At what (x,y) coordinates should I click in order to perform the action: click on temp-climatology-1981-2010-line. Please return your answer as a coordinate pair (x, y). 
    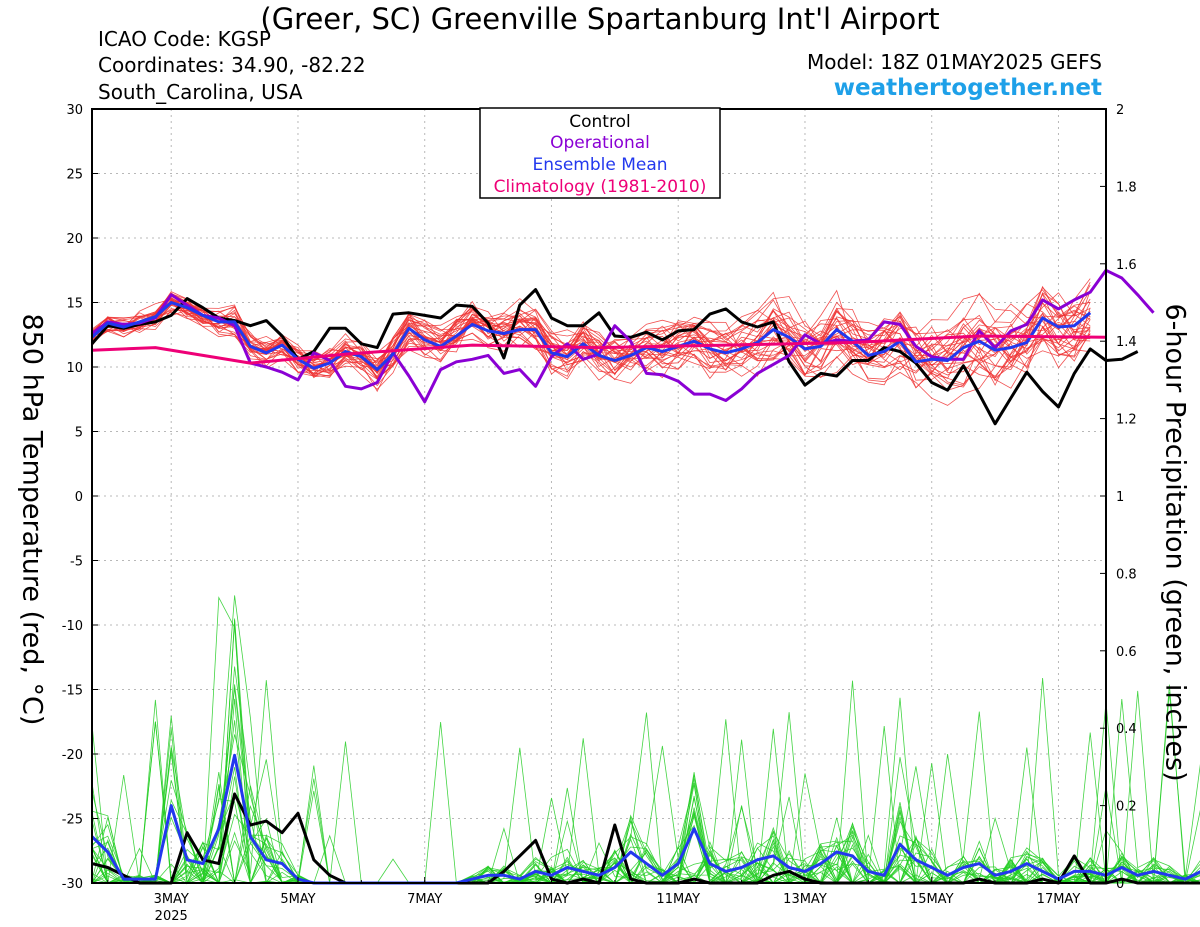
    Looking at the image, I should click on (599, 349).